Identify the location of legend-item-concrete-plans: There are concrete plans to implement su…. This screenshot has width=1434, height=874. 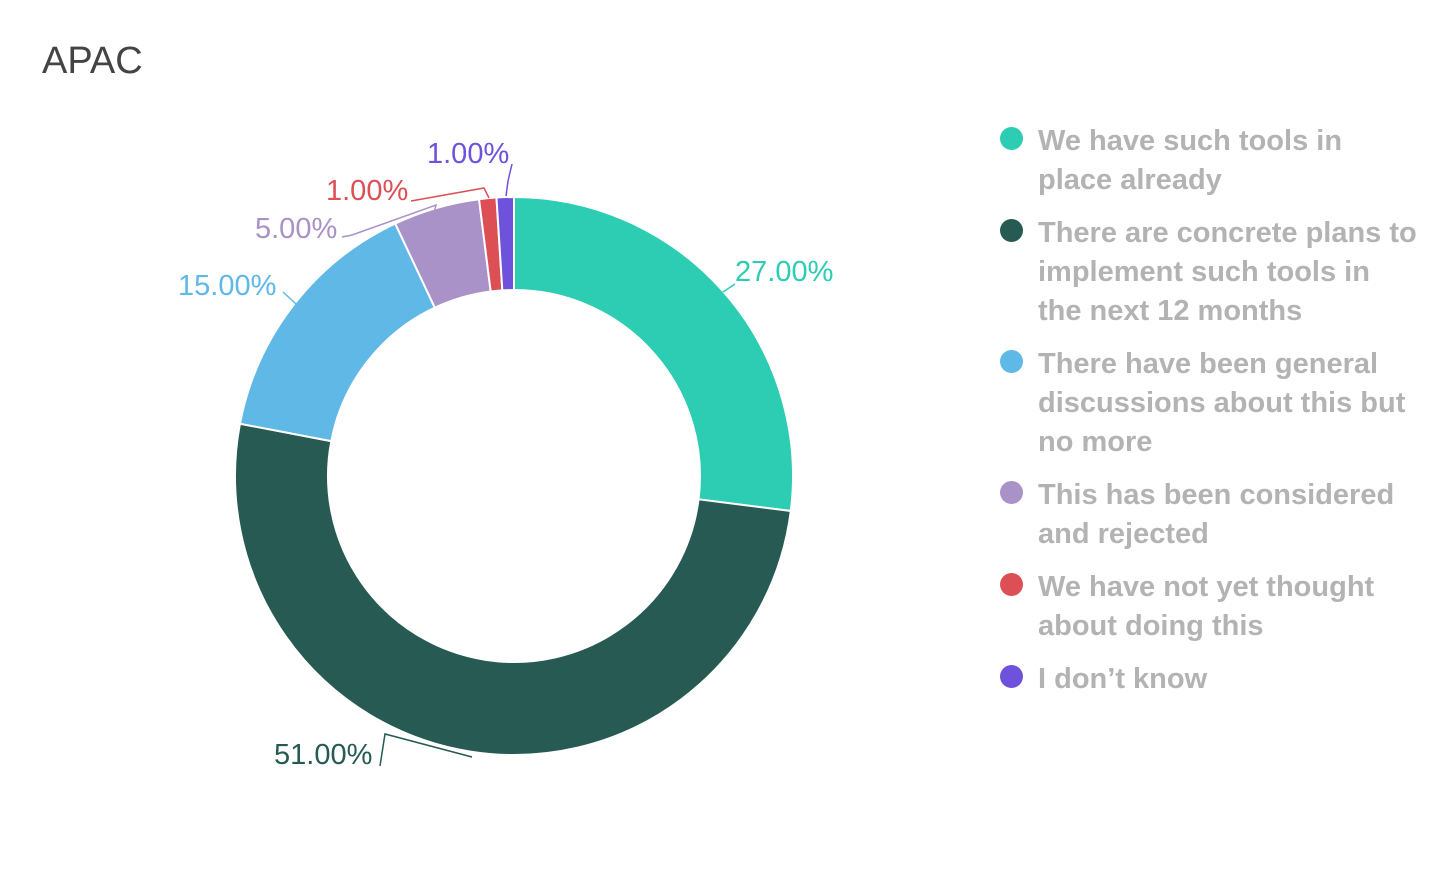
(1210, 272).